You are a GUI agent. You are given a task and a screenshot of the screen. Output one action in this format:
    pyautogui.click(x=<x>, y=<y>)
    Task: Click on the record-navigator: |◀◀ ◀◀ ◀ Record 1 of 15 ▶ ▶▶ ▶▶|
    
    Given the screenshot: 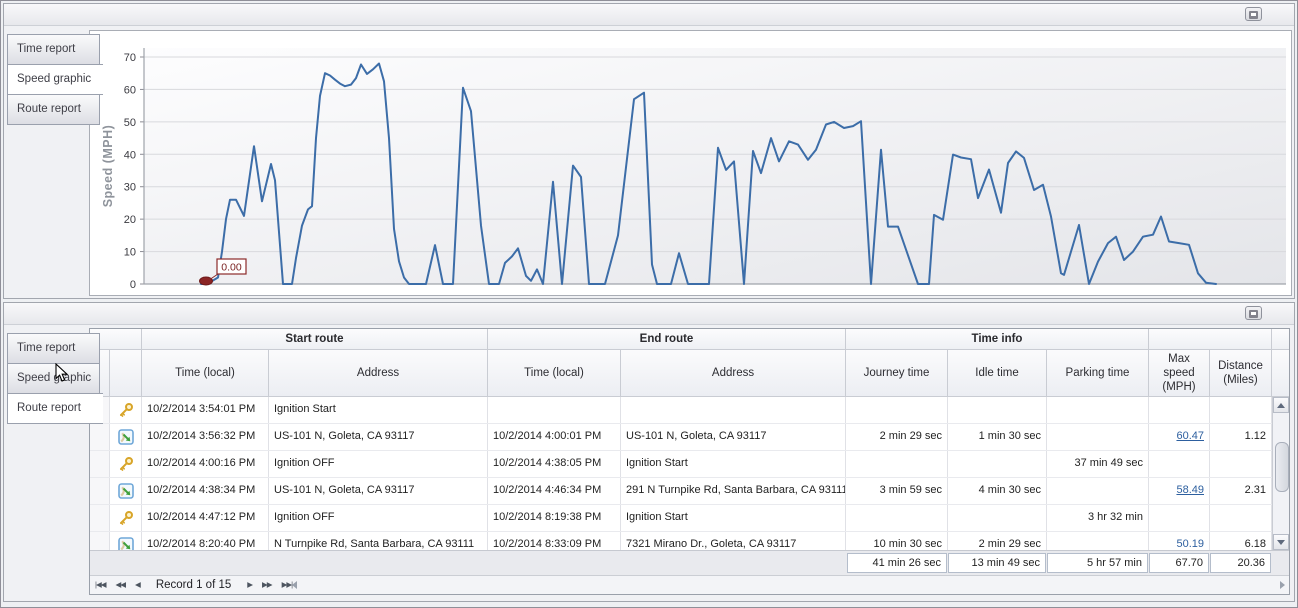 What is the action you would take?
    pyautogui.click(x=689, y=584)
    